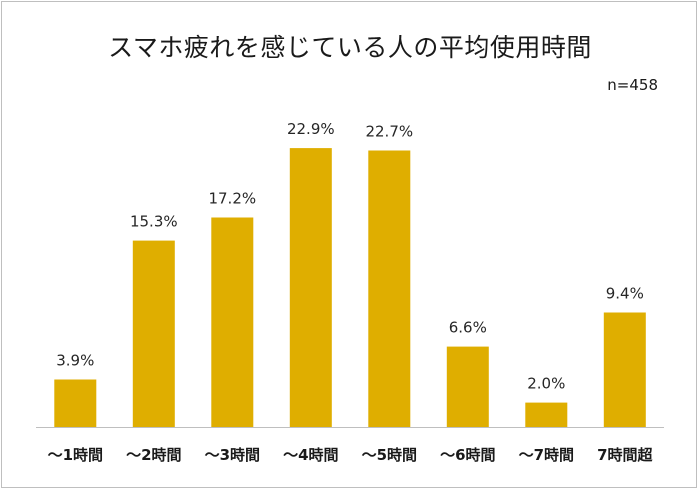 The image size is (700, 491). I want to click on category-label-4: ～4時間, so click(310, 455).